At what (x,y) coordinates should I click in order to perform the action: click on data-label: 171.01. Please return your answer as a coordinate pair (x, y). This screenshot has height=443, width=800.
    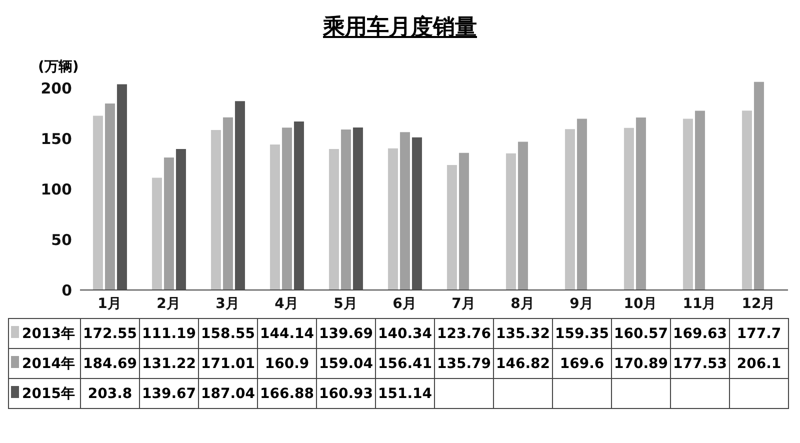
    Looking at the image, I should click on (228, 363).